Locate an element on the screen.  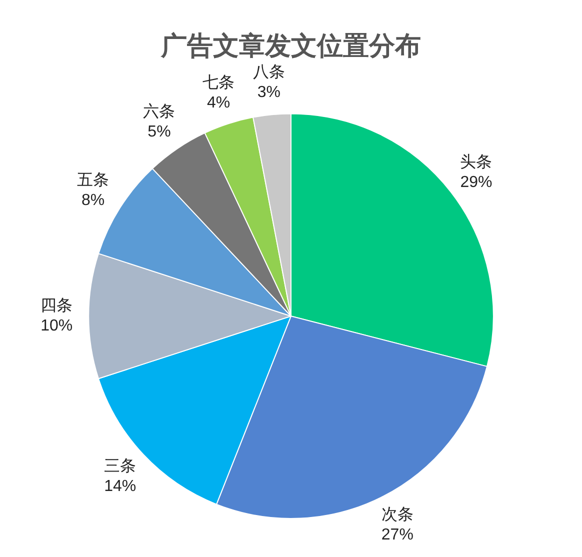
data-label: 14% is located at coordinates (120, 486).